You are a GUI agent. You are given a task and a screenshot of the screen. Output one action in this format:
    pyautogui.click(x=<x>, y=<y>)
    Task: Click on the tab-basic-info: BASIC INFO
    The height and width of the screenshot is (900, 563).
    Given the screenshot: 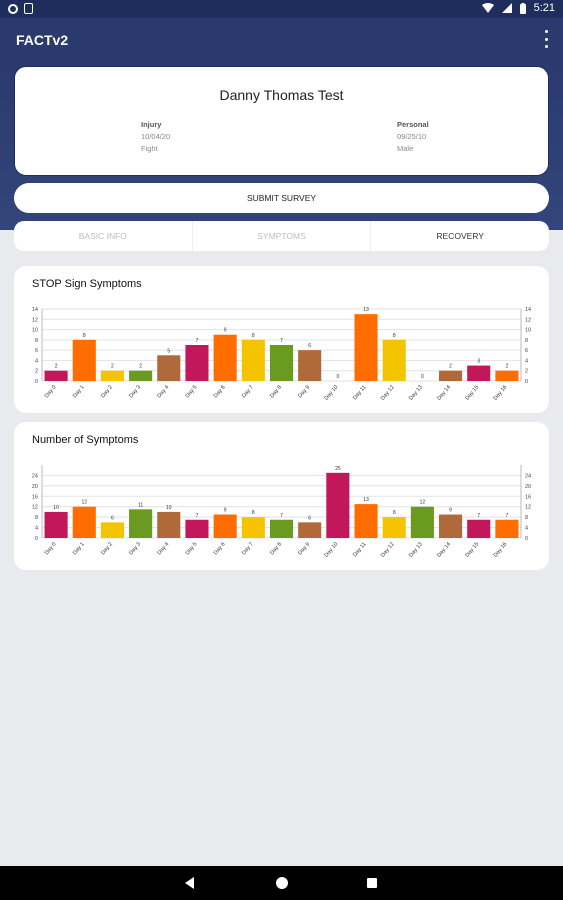 What is the action you would take?
    pyautogui.click(x=103, y=236)
    